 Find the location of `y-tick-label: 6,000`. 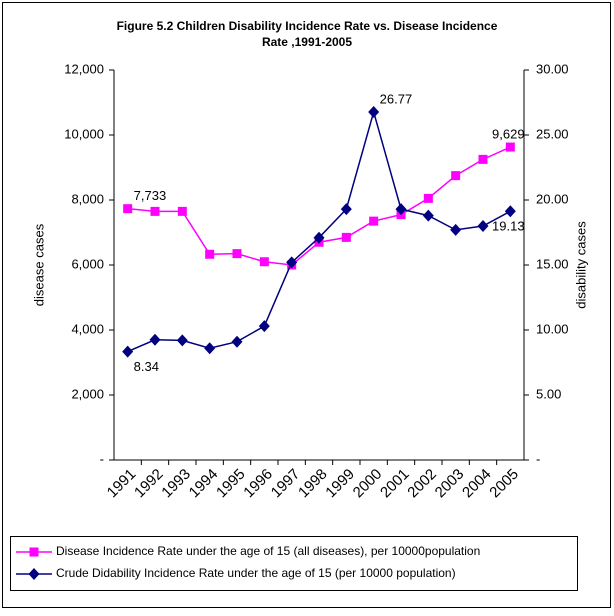

y-tick-label: 6,000 is located at coordinates (87, 263).